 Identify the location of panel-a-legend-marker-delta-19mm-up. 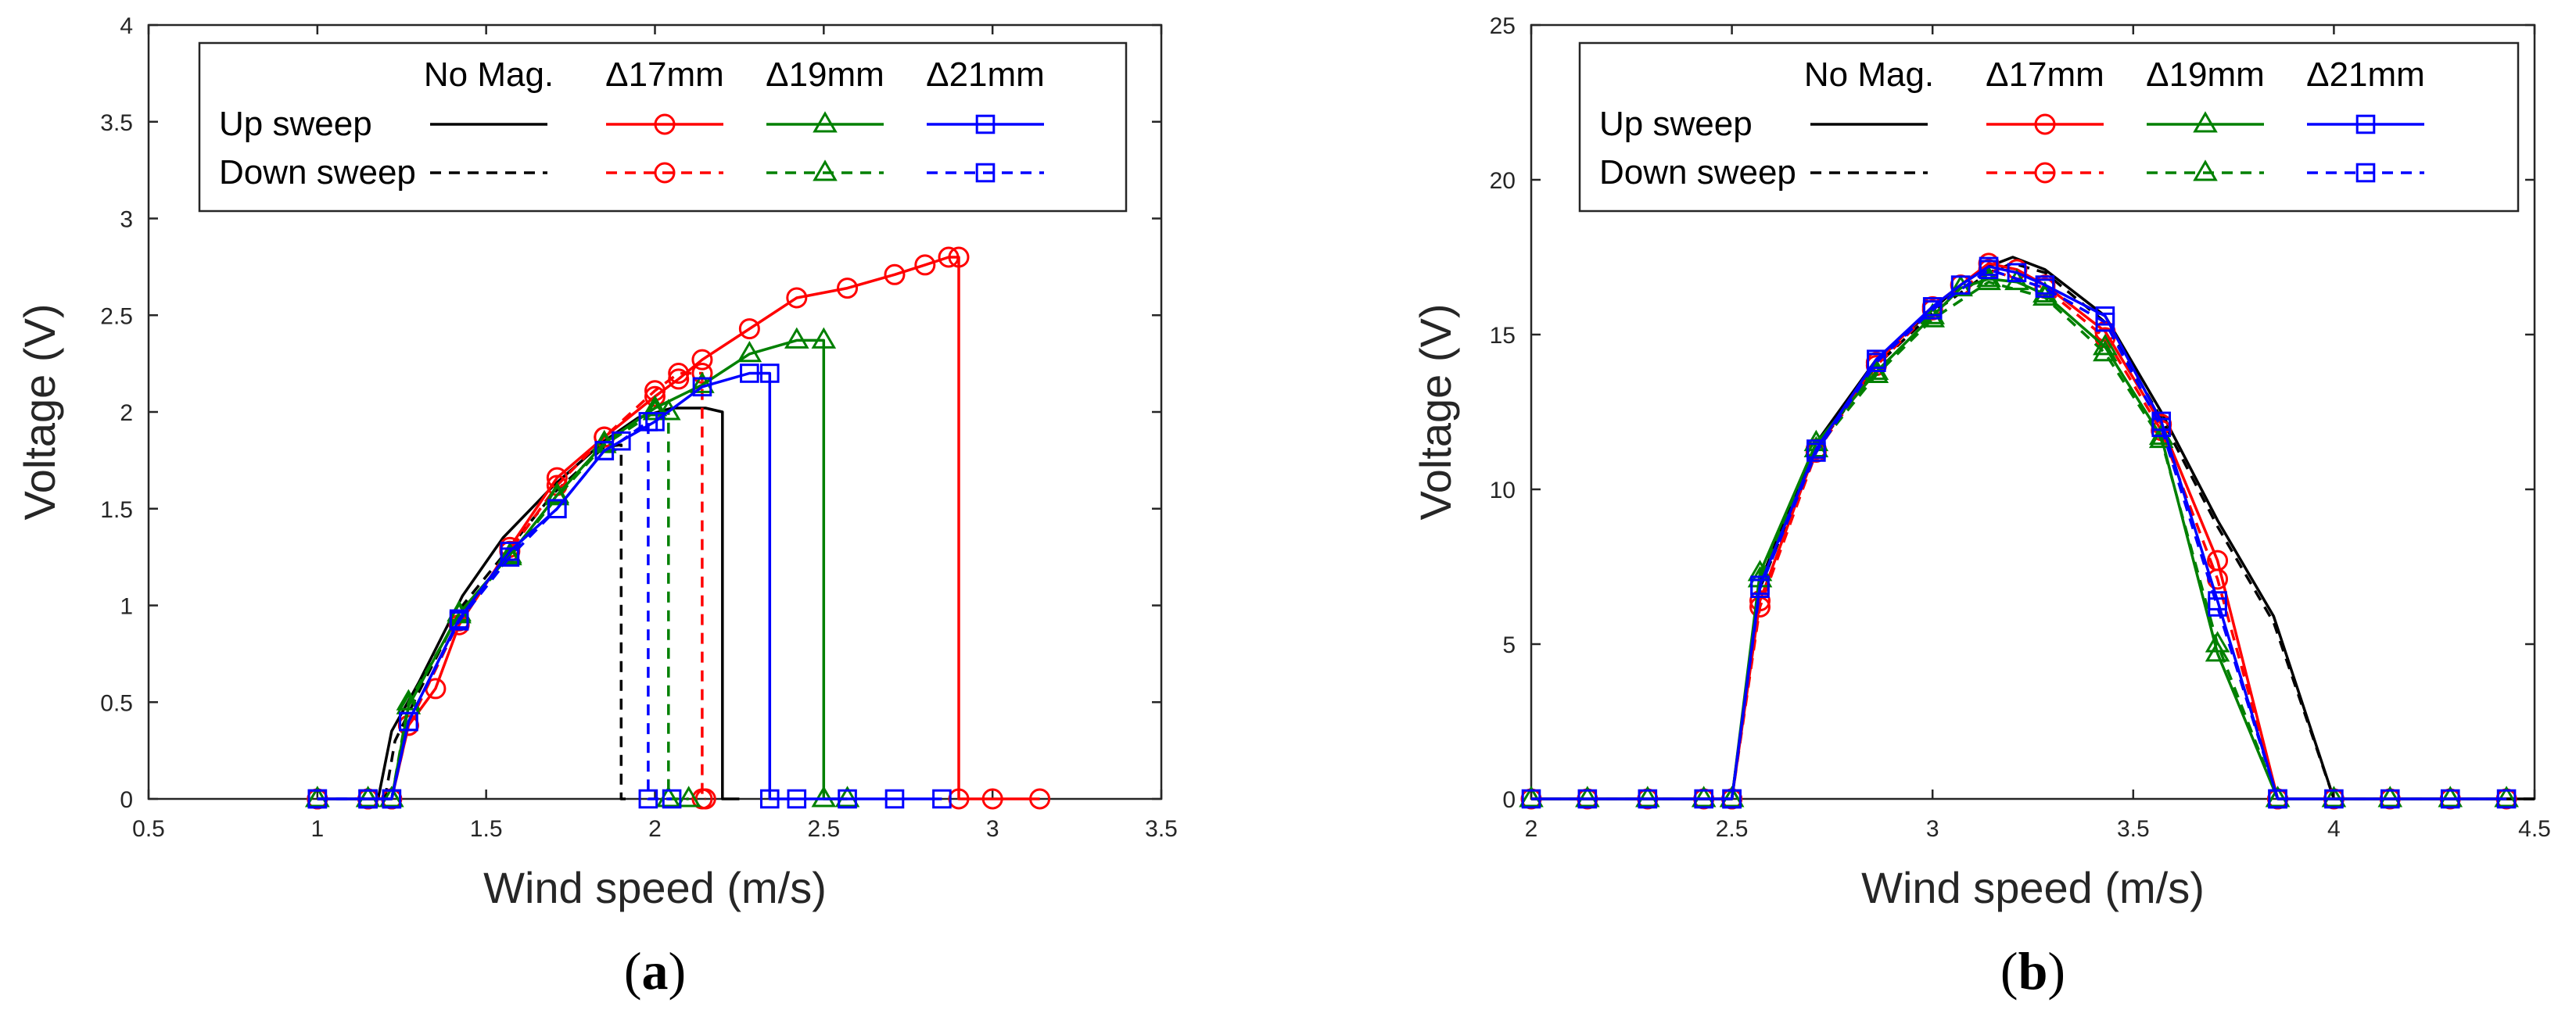
(825, 122).